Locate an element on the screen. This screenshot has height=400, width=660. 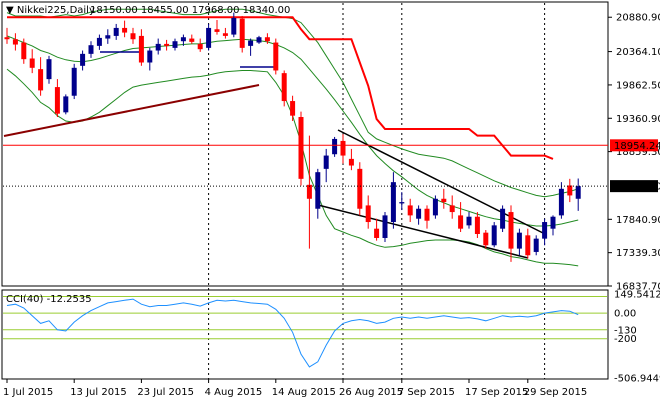
x-tick-label-4: 14 Aug 2015 is located at coordinates (304, 392).